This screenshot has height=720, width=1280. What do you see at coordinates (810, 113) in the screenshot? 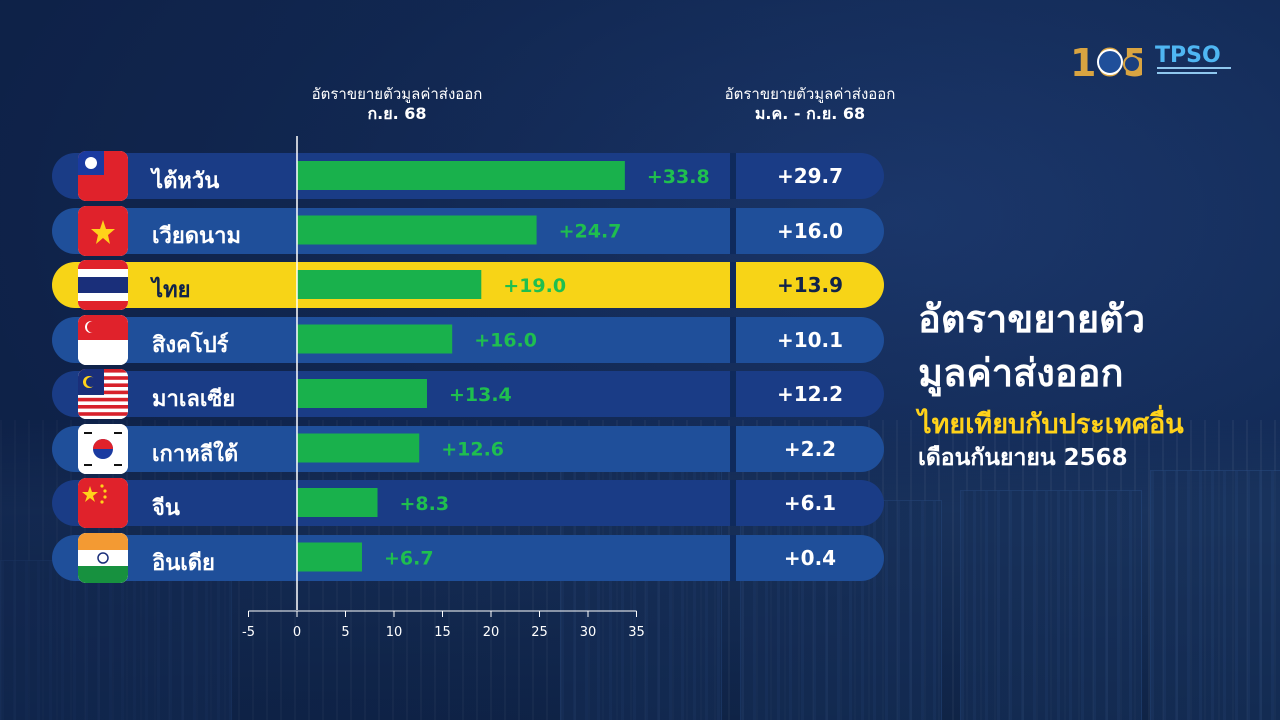
I see `ytd-growth-header-period: ม.ค. - ก.ย. 68` at bounding box center [810, 113].